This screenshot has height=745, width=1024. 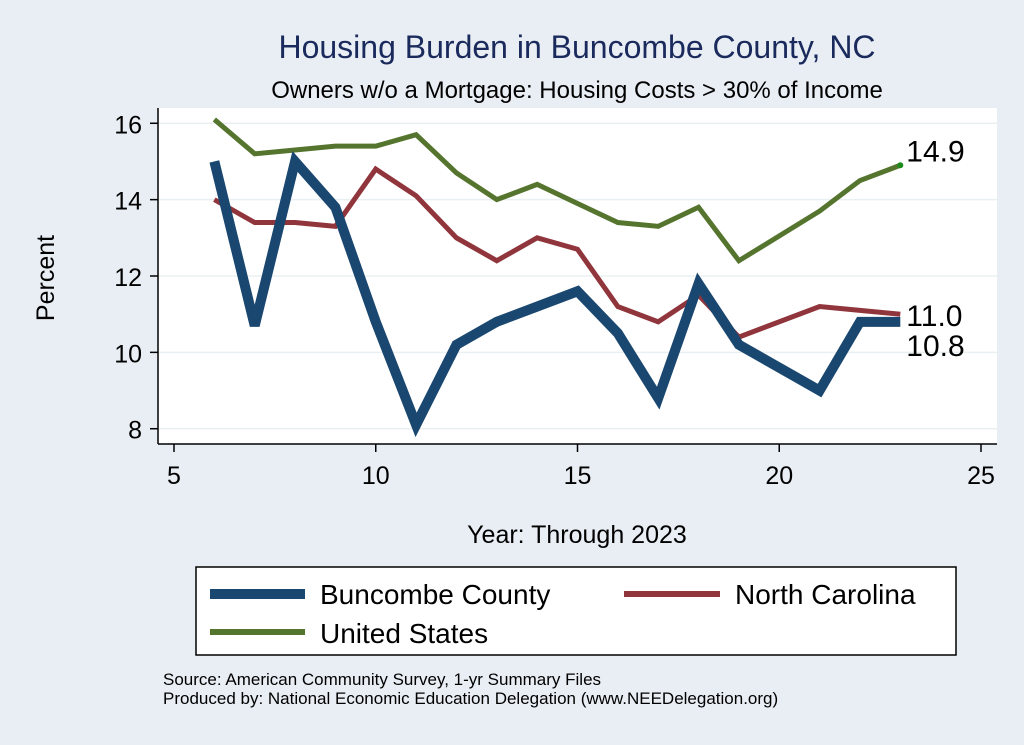 I want to click on y-axis-label: Percent, so click(x=46, y=278).